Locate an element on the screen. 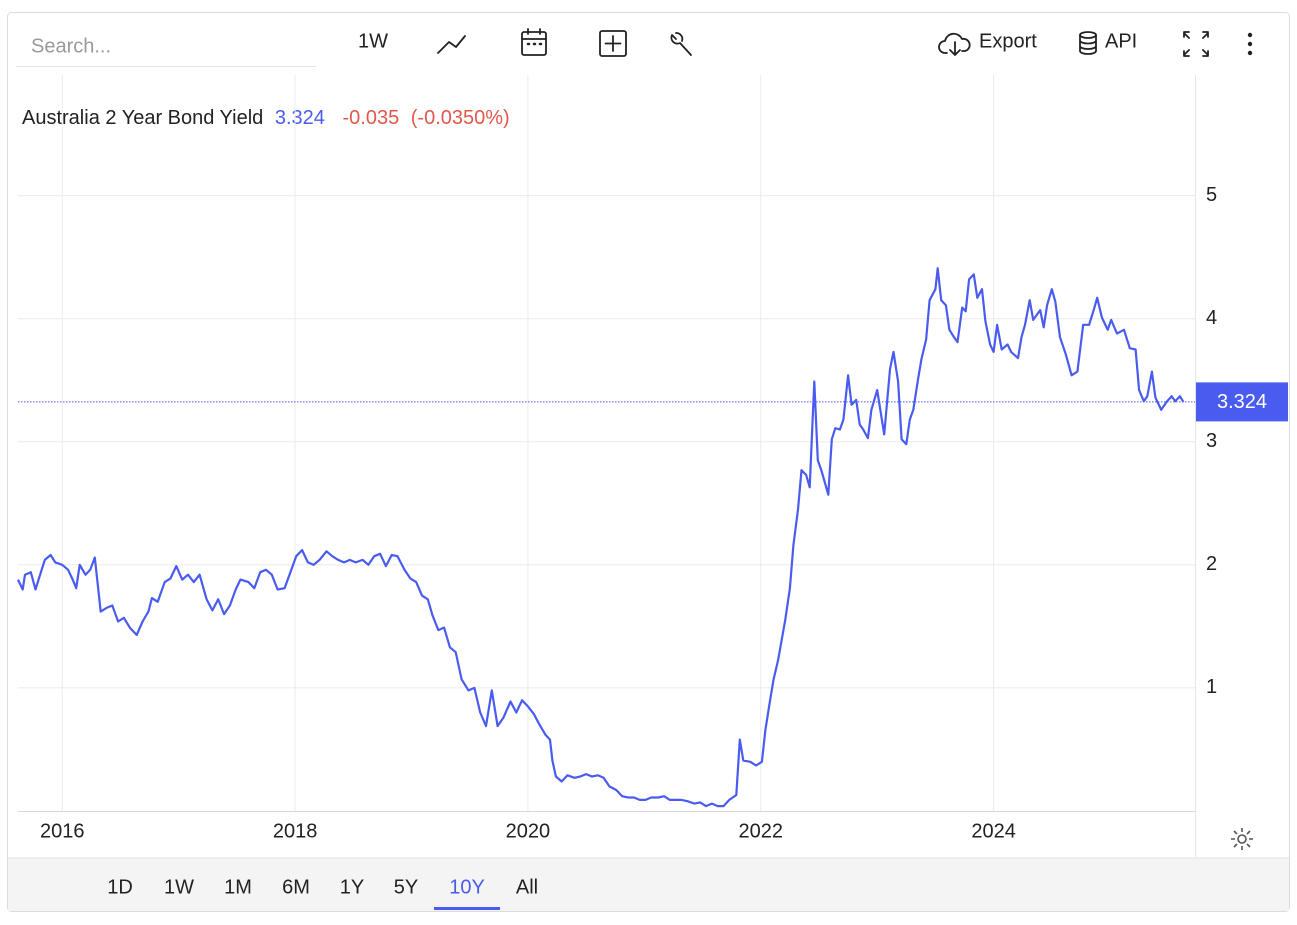 The height and width of the screenshot is (925, 1297). range-button: 5Y is located at coordinates (406, 887).